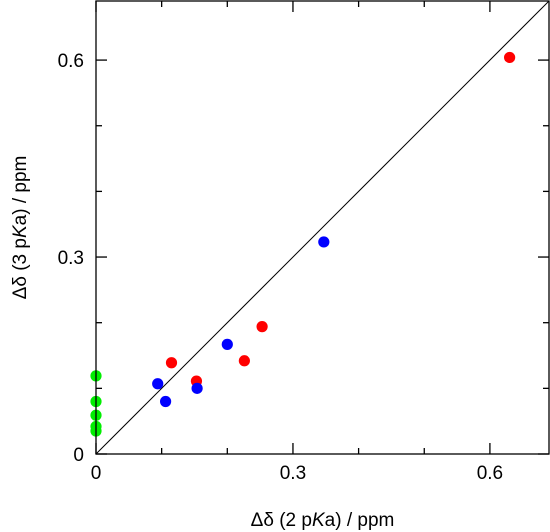 This screenshot has height=532, width=550. Describe the element at coordinates (293, 473) in the screenshot. I see `x-tick-label: 0.3` at that location.